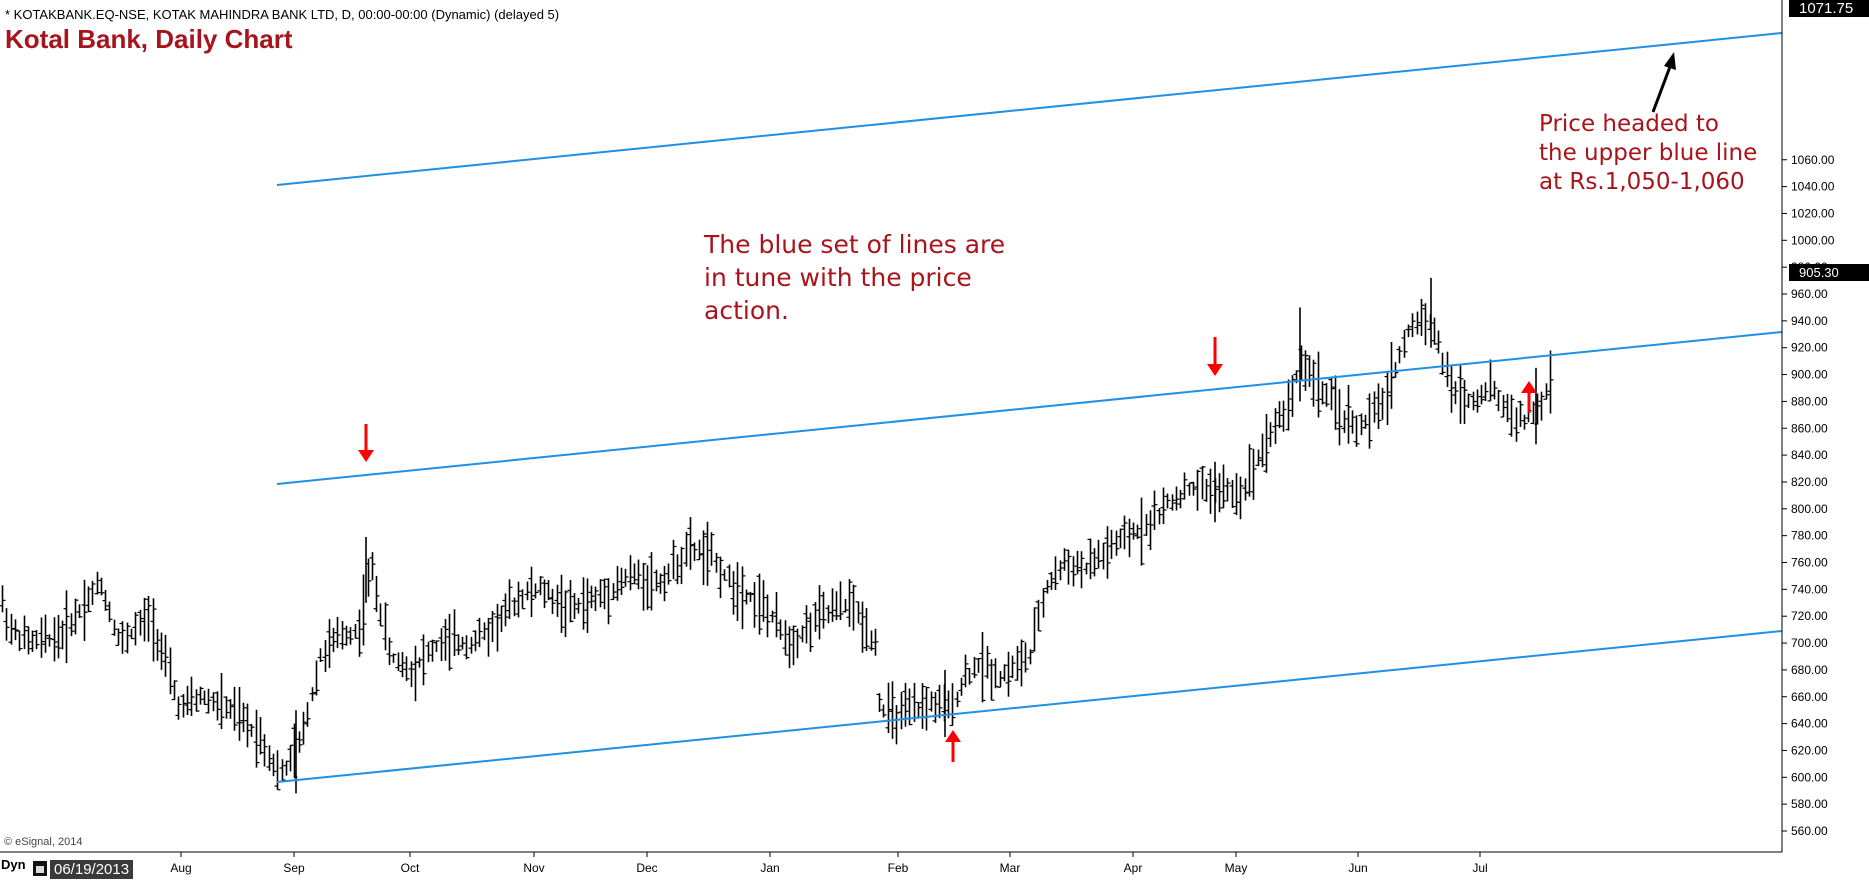 This screenshot has height=880, width=1869. I want to click on y-tick-label: 1000.00, so click(1813, 240).